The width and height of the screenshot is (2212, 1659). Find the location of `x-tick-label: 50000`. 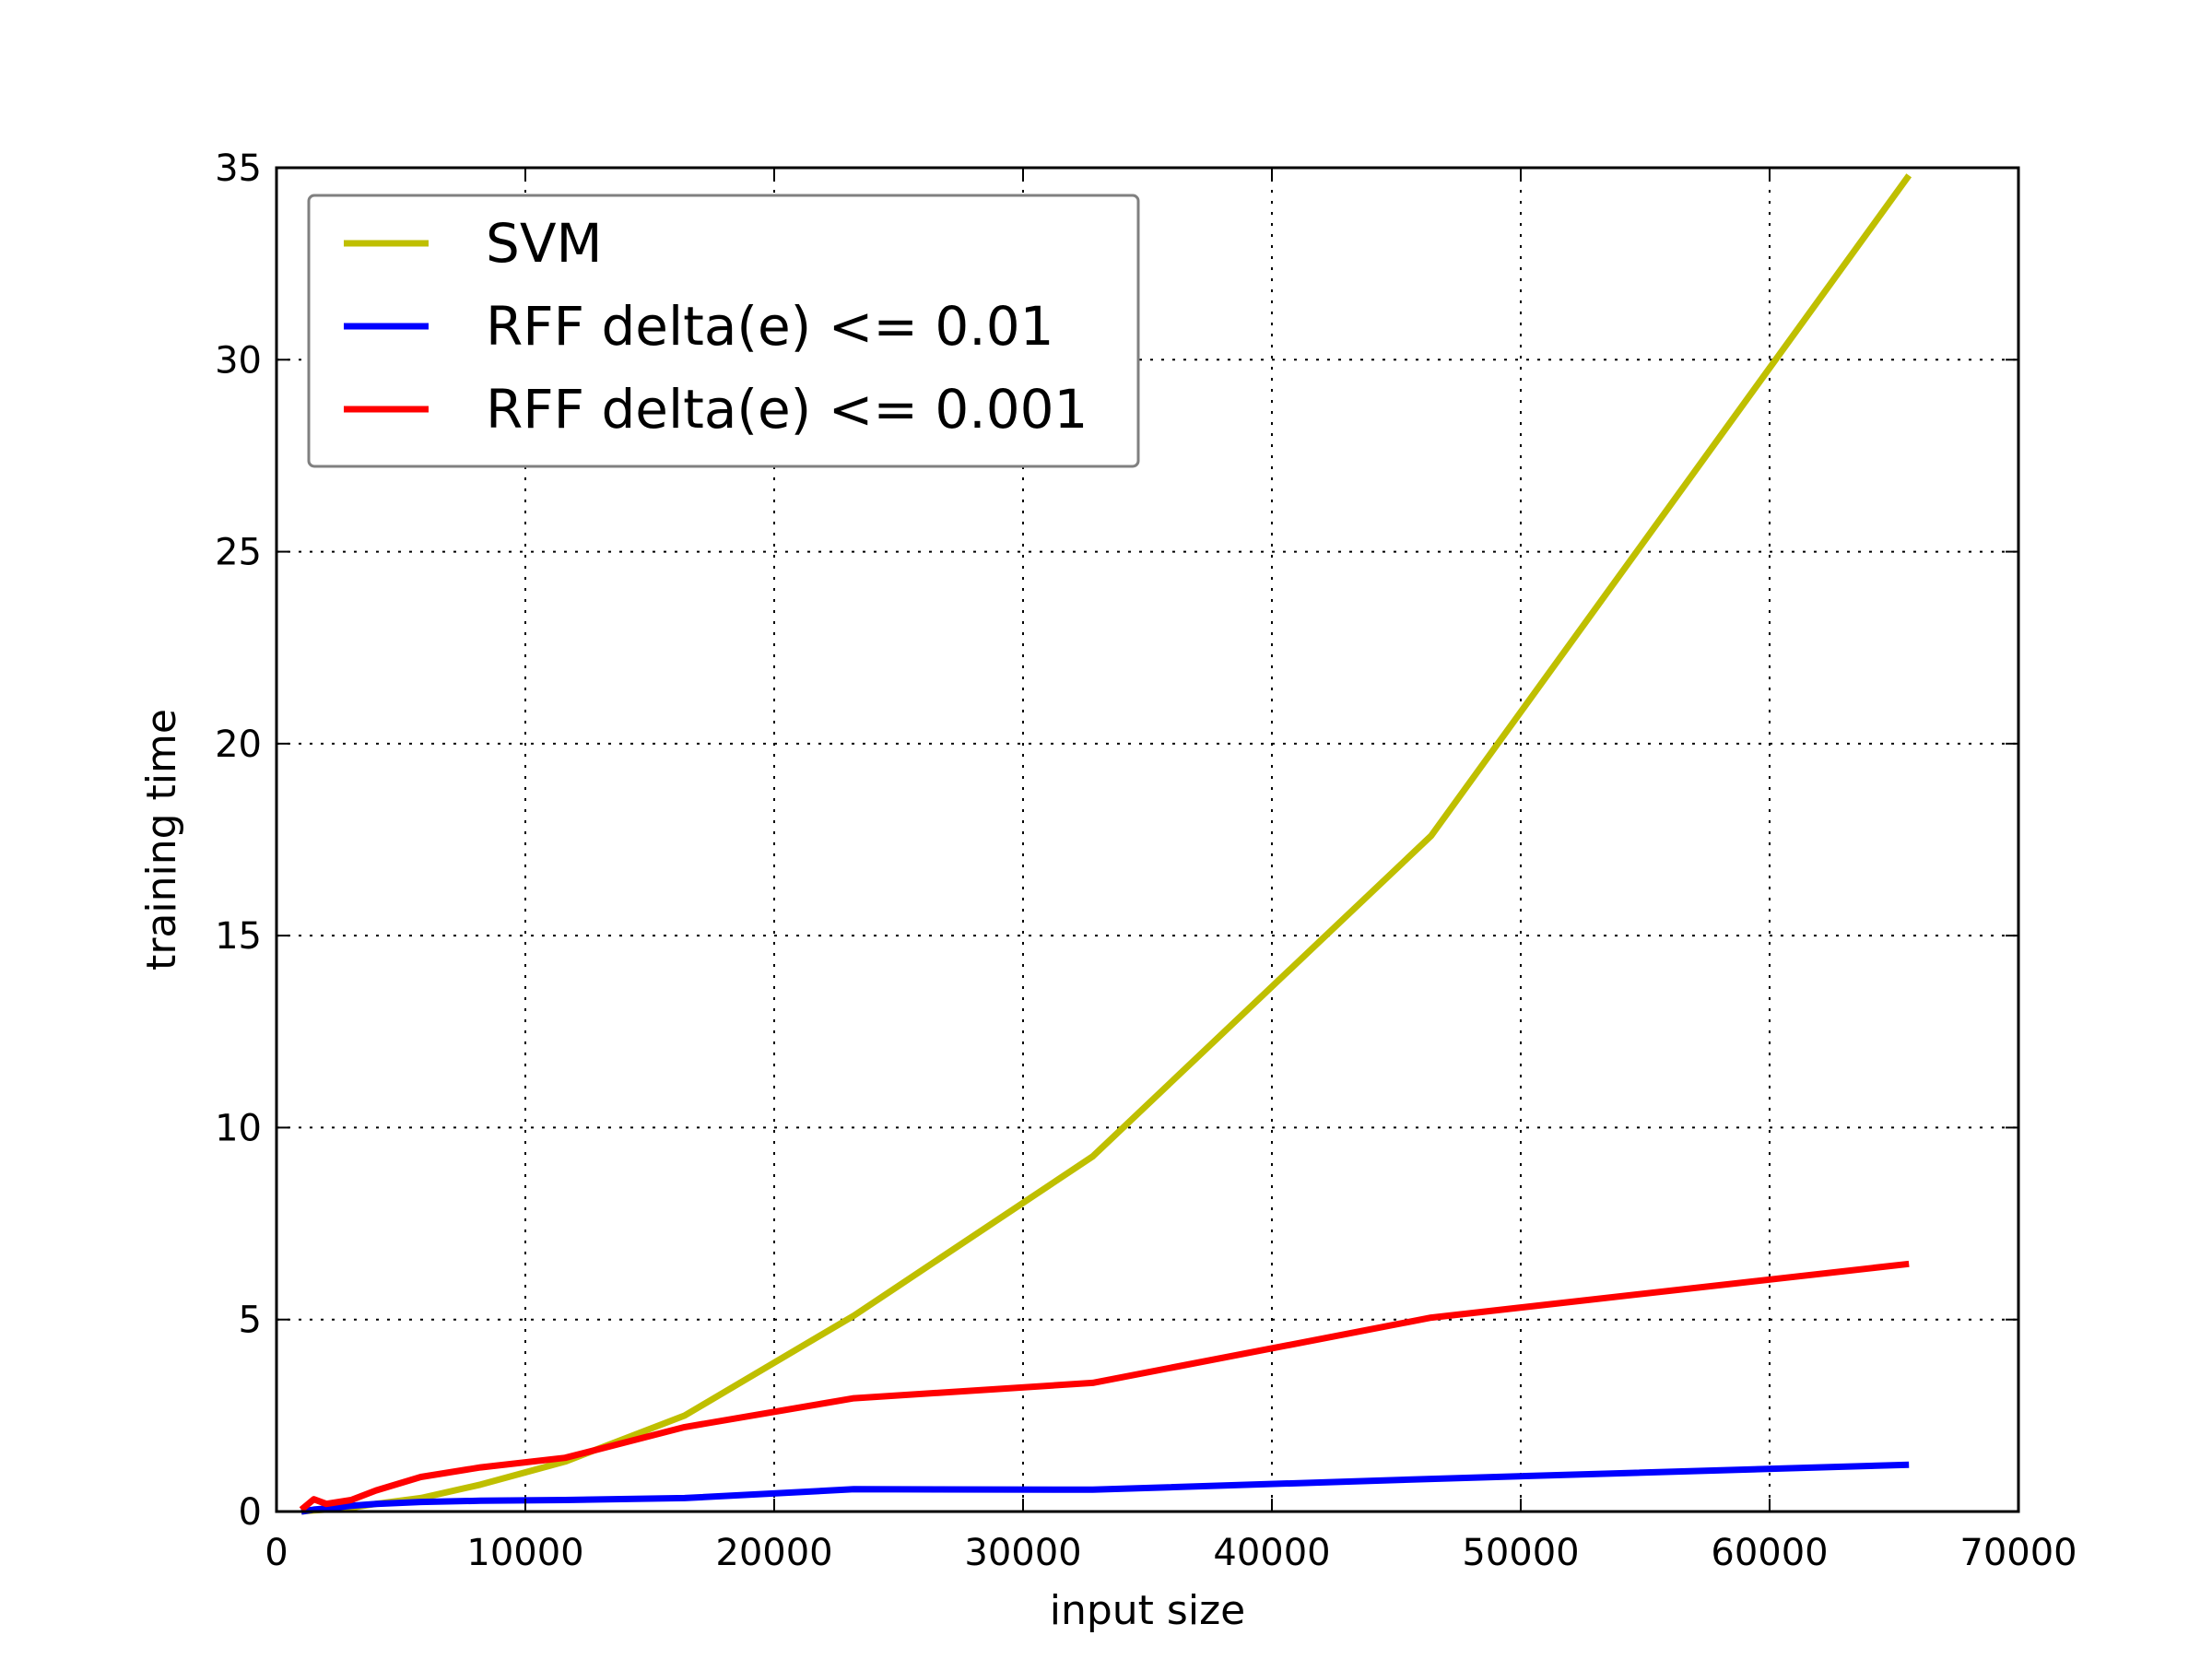

x-tick-label: 50000 is located at coordinates (1520, 1553).